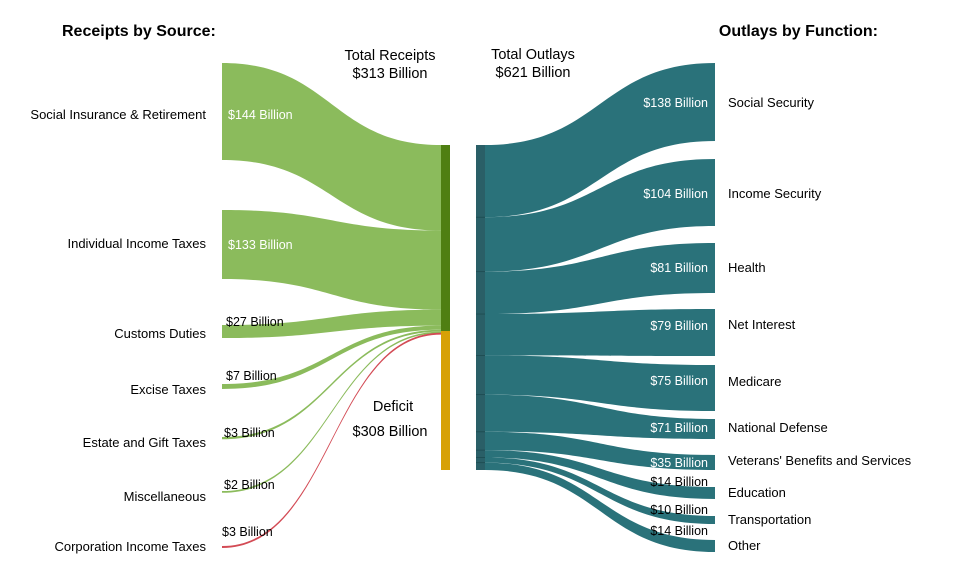 Image resolution: width=957 pixels, height=588 pixels. Describe the element at coordinates (533, 55) in the screenshot. I see `total-outlays-label: Total Outlays` at that location.